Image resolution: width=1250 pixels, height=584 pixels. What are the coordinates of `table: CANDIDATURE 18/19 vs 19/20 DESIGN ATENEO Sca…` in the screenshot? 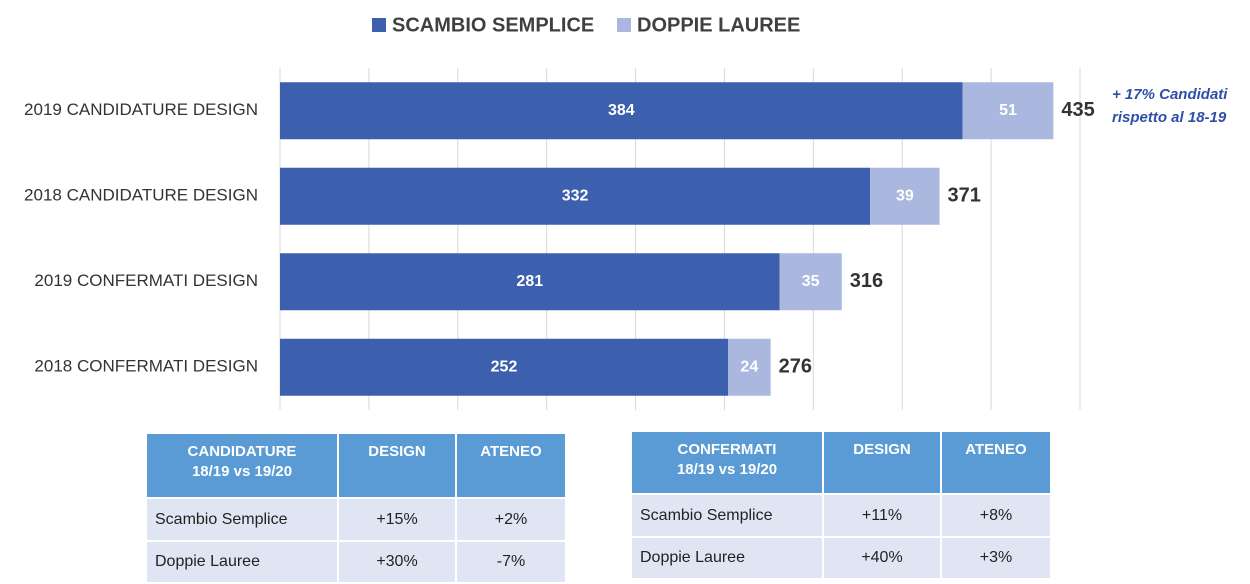 It's located at (356, 508).